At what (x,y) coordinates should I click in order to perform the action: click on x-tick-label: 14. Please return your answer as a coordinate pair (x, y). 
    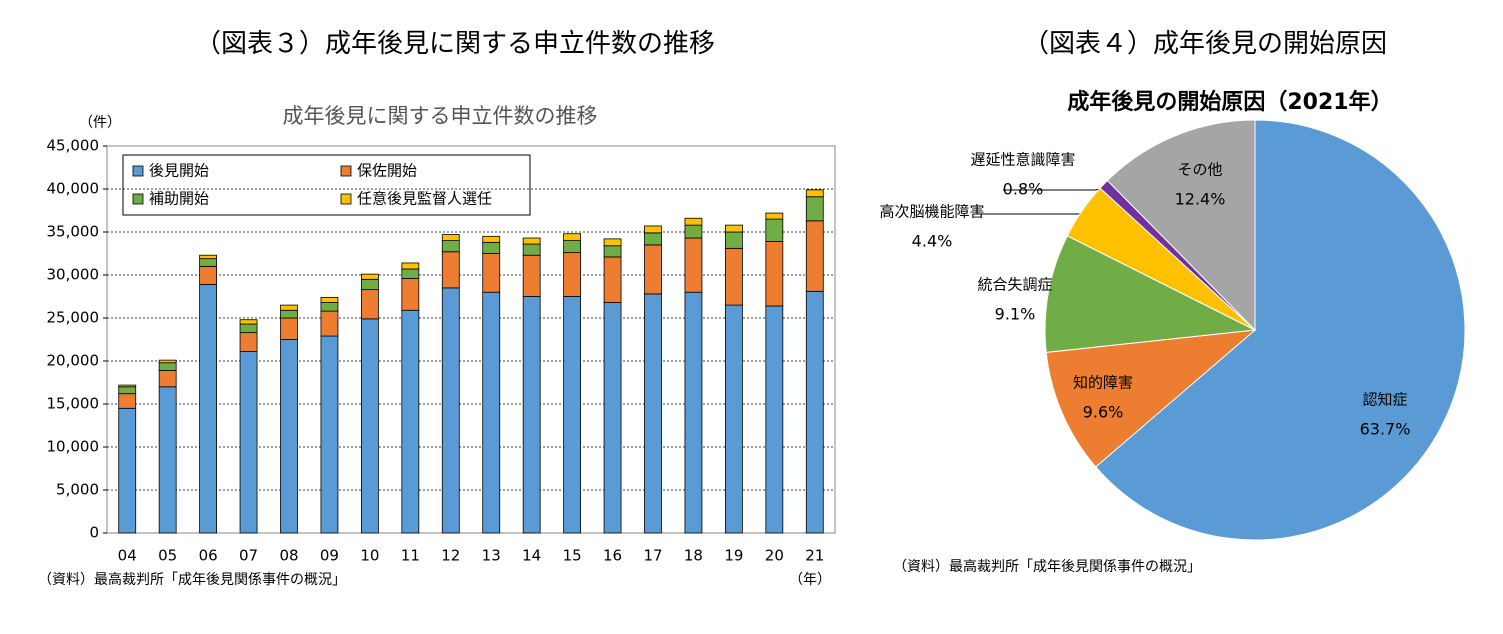
    Looking at the image, I should click on (531, 556).